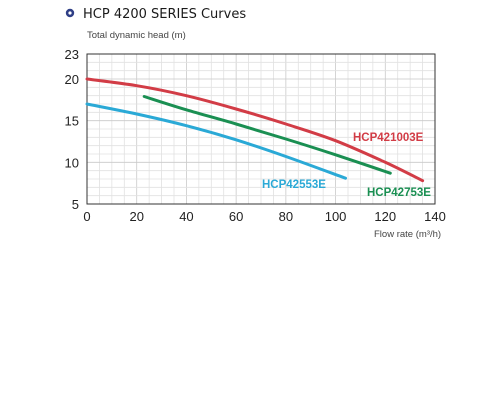 The height and width of the screenshot is (400, 500). What do you see at coordinates (435, 216) in the screenshot?
I see `x-tick-label: 140` at bounding box center [435, 216].